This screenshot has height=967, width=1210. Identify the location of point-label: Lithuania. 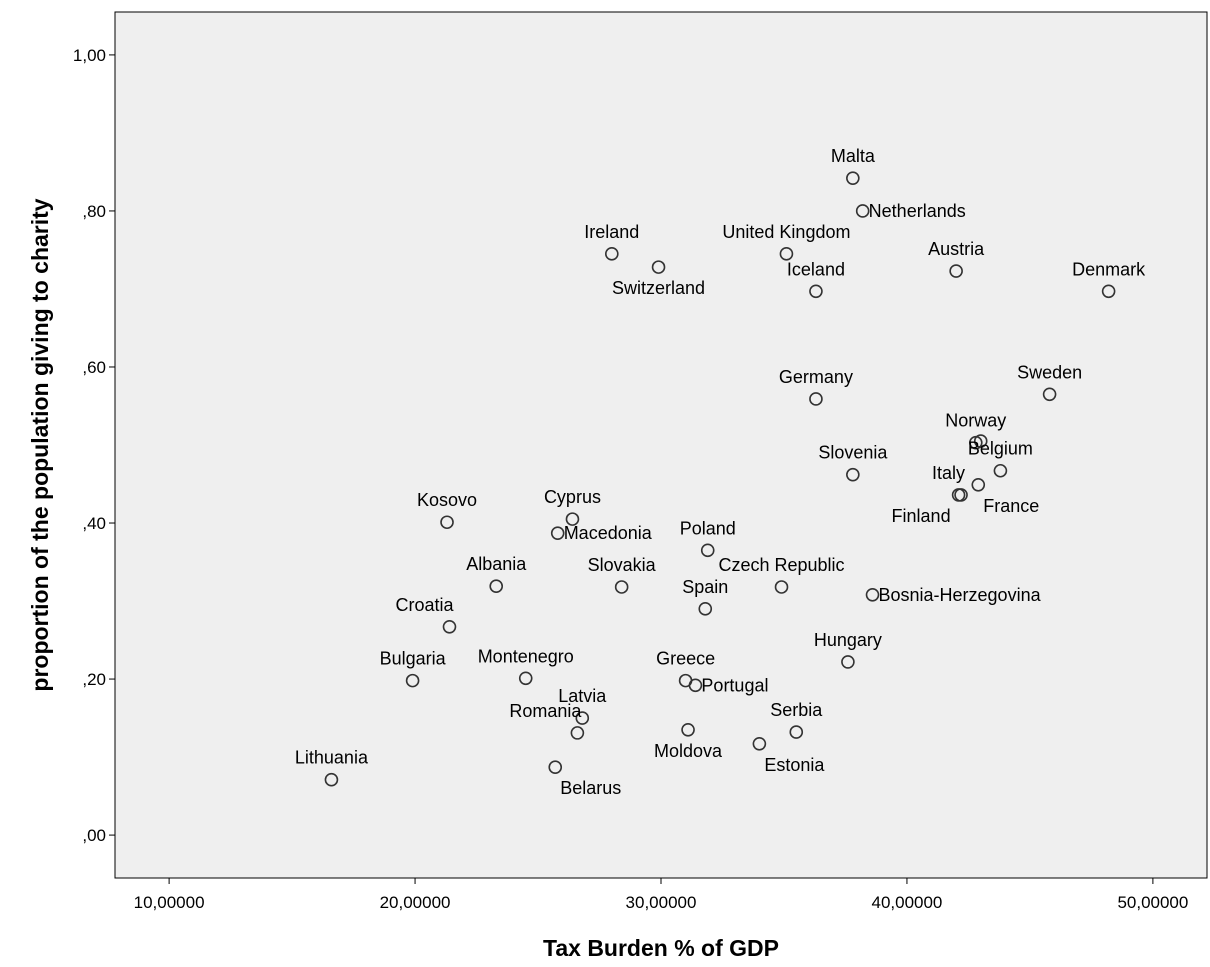
(332, 758).